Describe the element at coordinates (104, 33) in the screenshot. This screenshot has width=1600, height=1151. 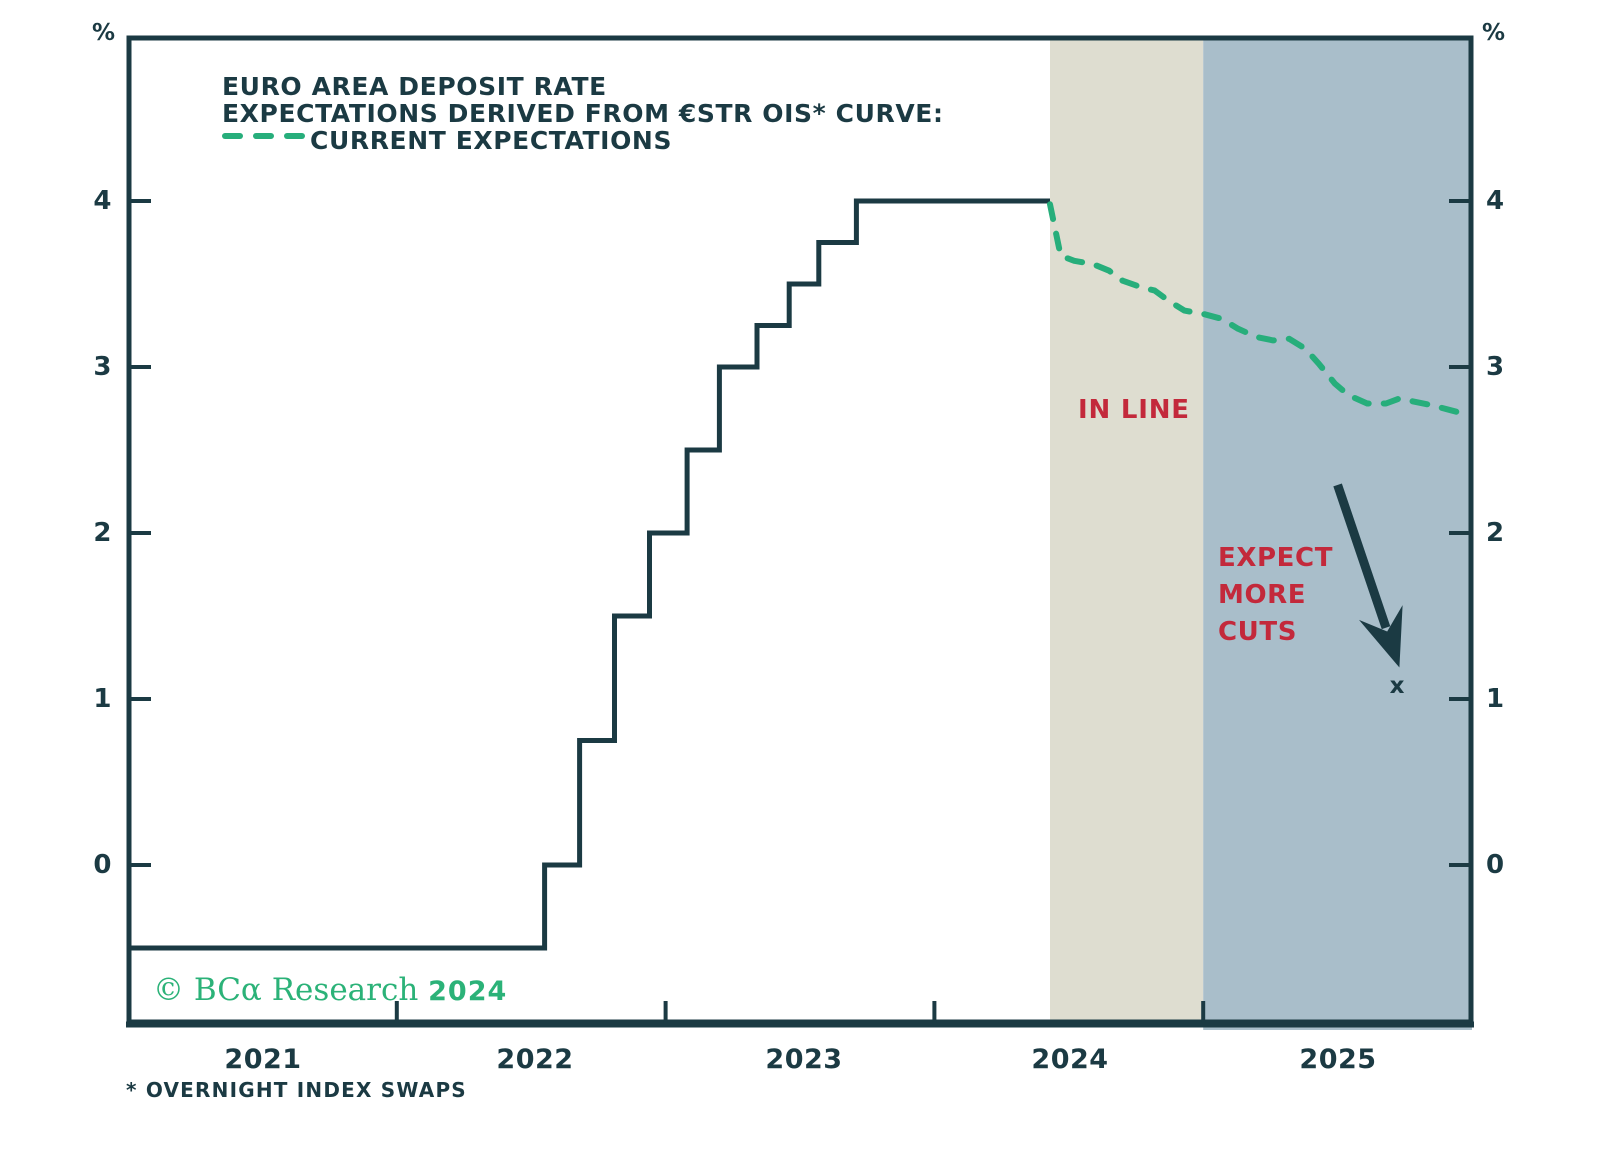
I see `y-axis-unit-left: %` at that location.